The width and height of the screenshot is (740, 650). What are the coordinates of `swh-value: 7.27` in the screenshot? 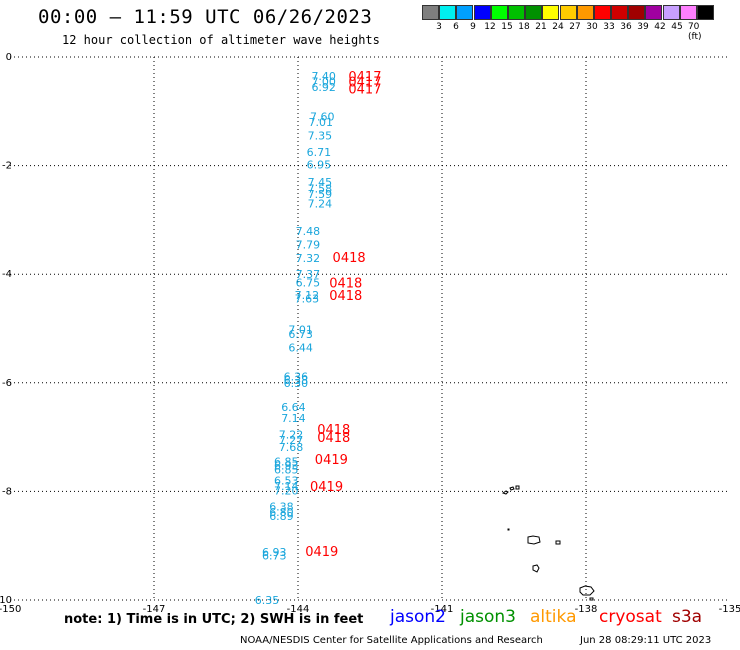 It's located at (291, 440).